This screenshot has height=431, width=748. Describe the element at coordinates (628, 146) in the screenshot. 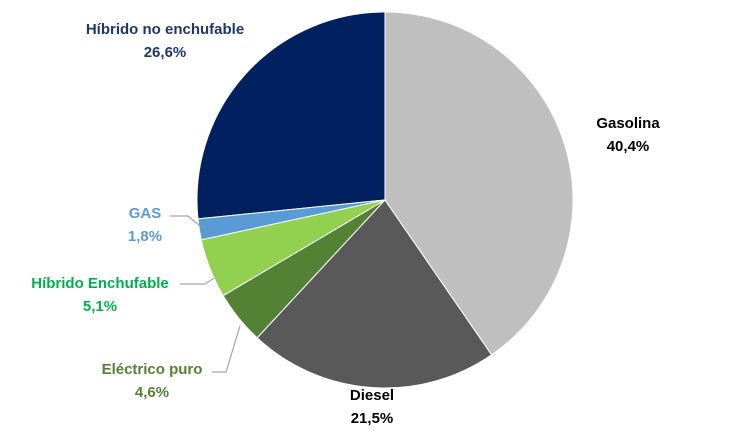

I see `value-label: 40,4%` at that location.